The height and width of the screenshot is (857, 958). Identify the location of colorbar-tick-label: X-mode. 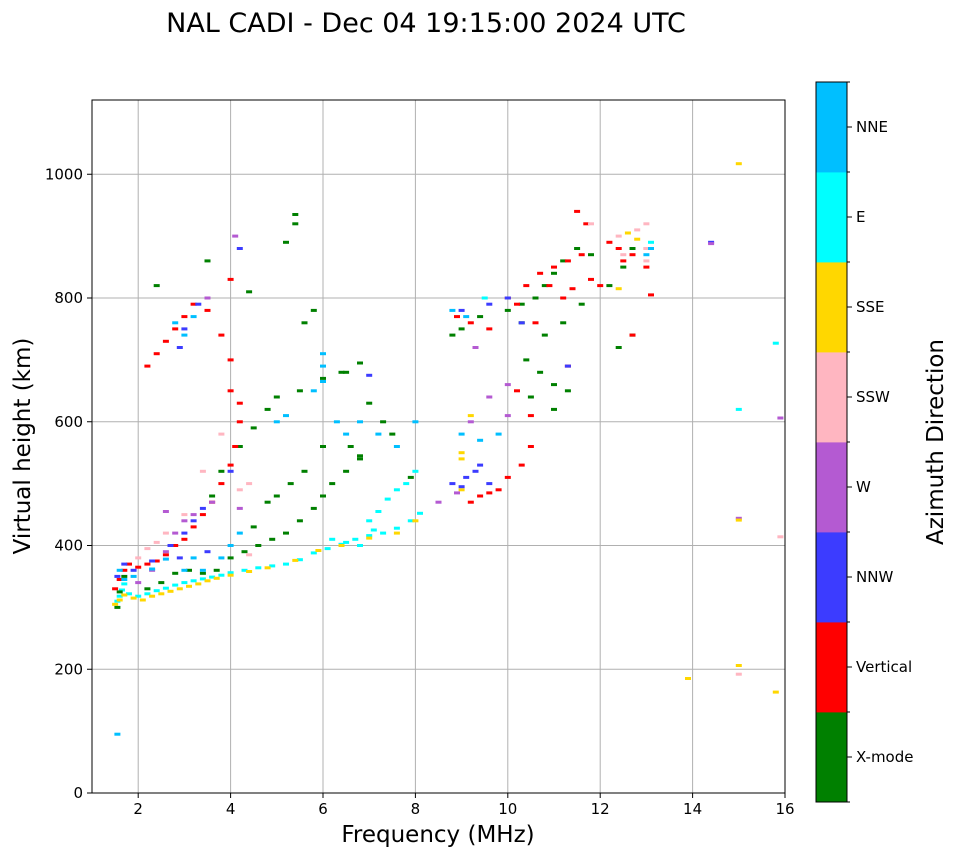
(884, 757).